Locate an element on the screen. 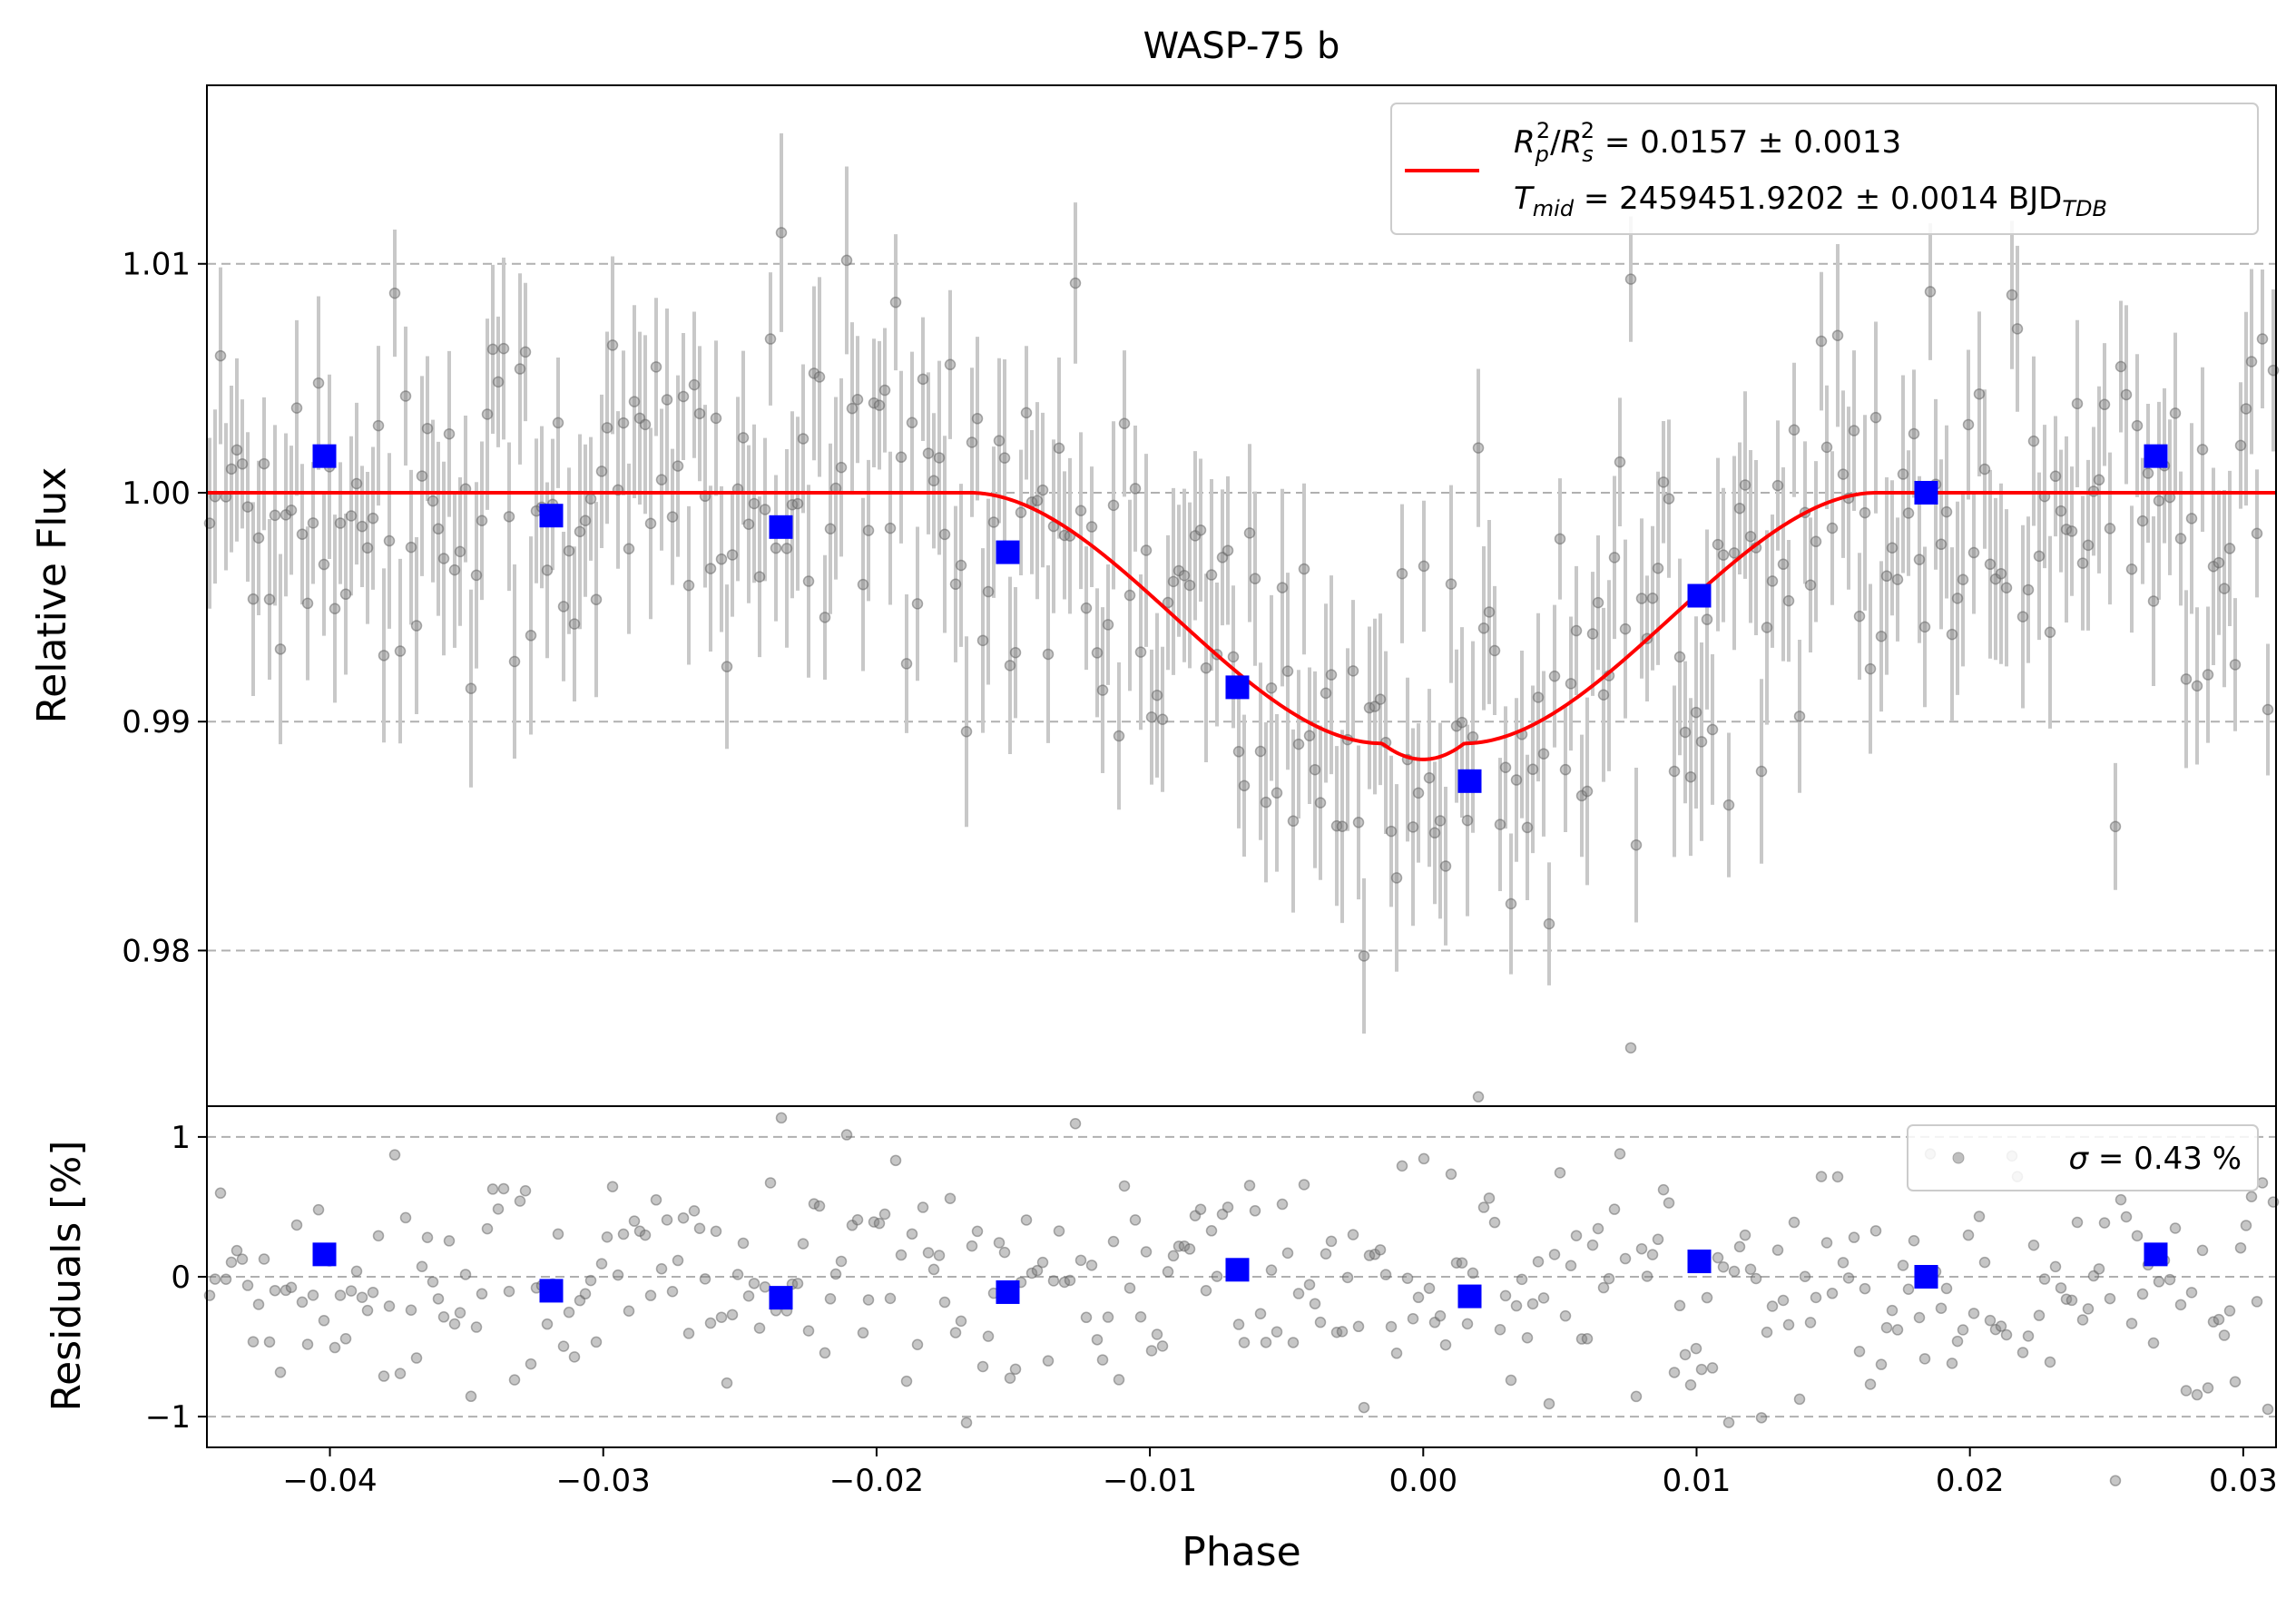 The height and width of the screenshot is (1598, 2296). main-binned-point is located at coordinates (1237, 687).